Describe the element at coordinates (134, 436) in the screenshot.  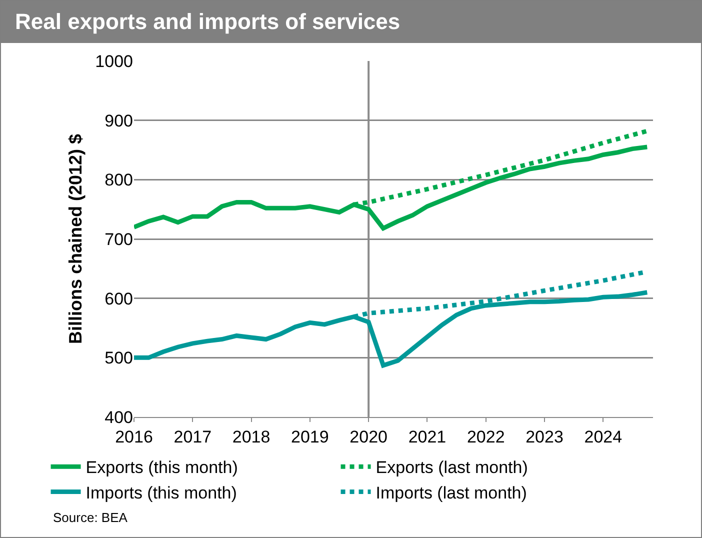
I see `x-tick-label: 2016` at that location.